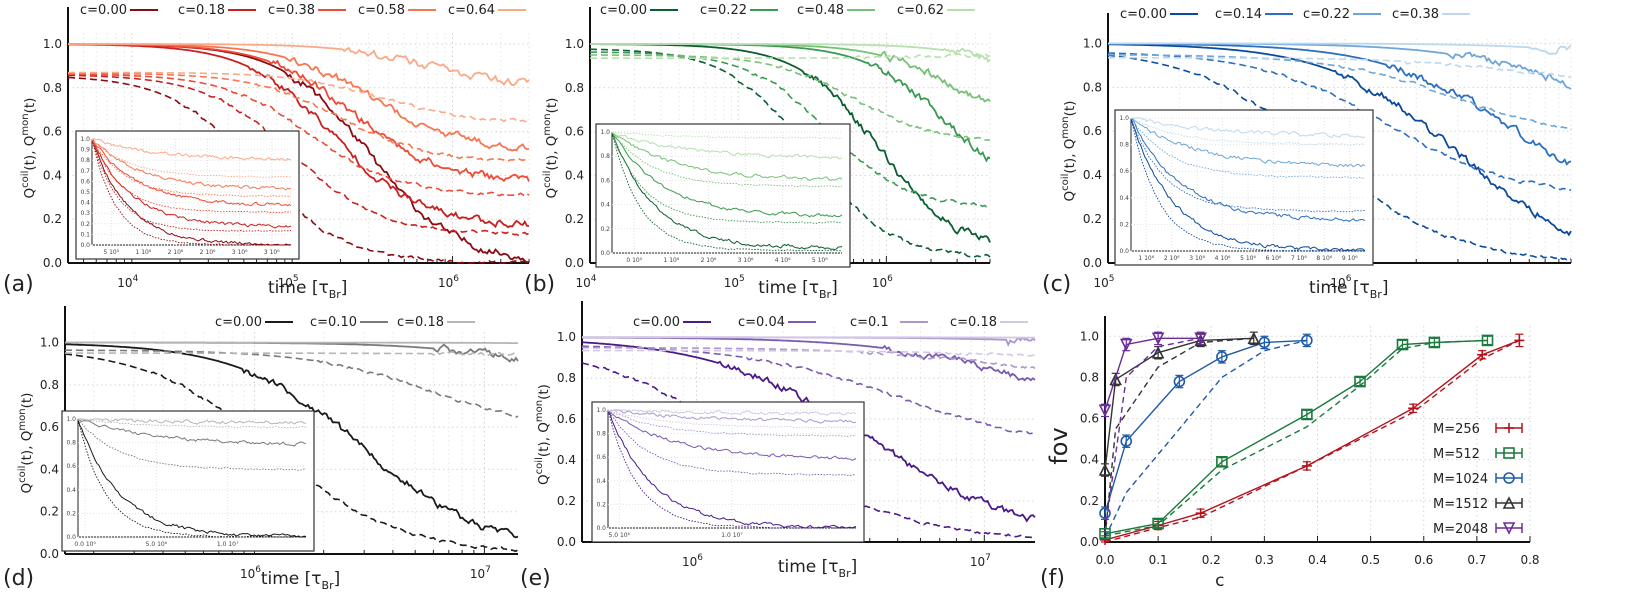 The image size is (1629, 613). What do you see at coordinates (85, 213) in the screenshot?
I see `inset-y-tick: 0.3` at bounding box center [85, 213].